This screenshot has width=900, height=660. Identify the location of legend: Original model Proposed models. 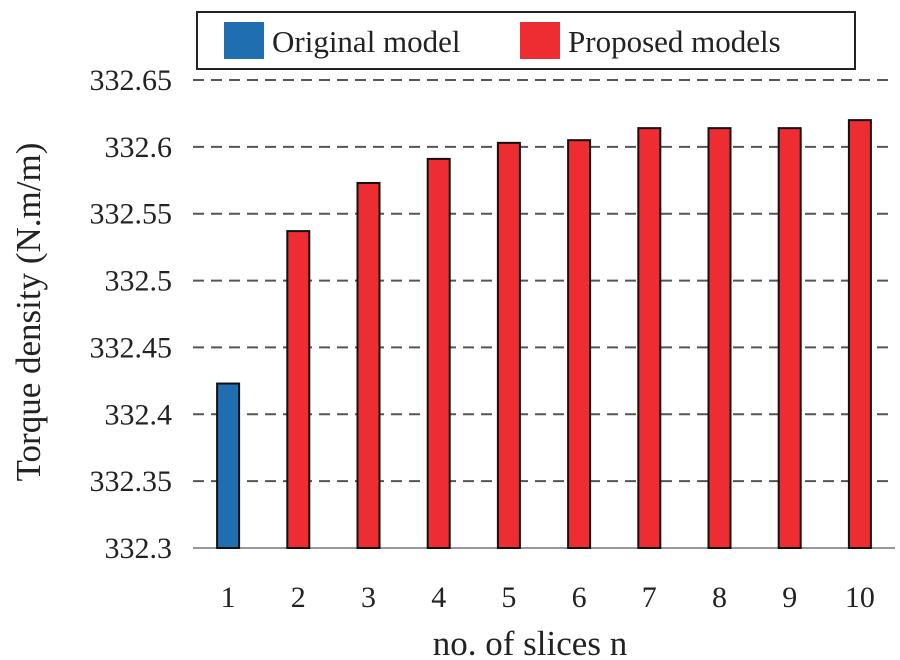
(526, 40).